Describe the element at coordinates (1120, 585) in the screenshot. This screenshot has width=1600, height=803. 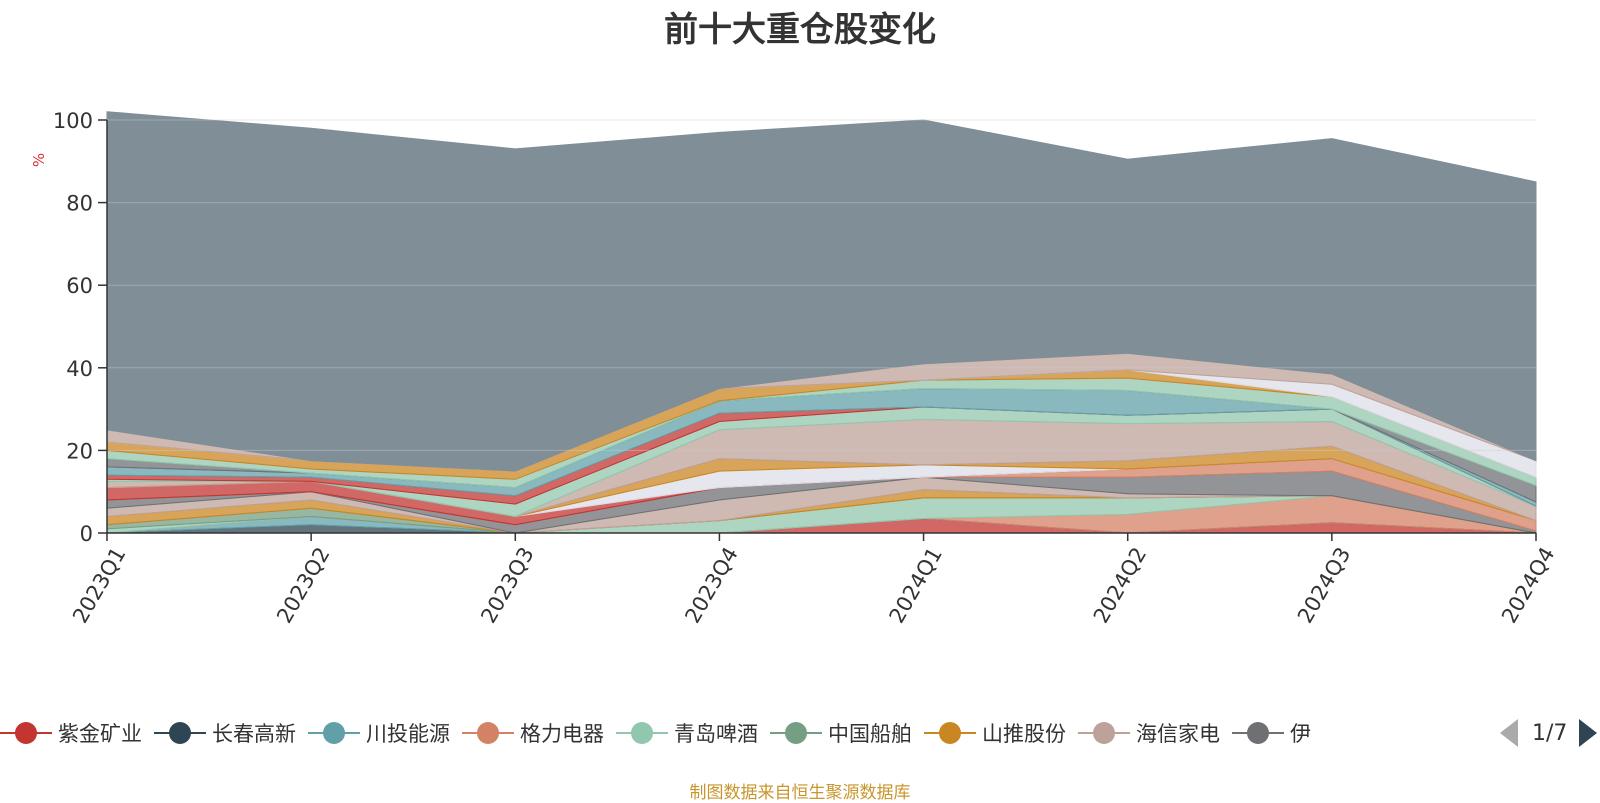
I see `x-tick-label: 2024Q2` at that location.